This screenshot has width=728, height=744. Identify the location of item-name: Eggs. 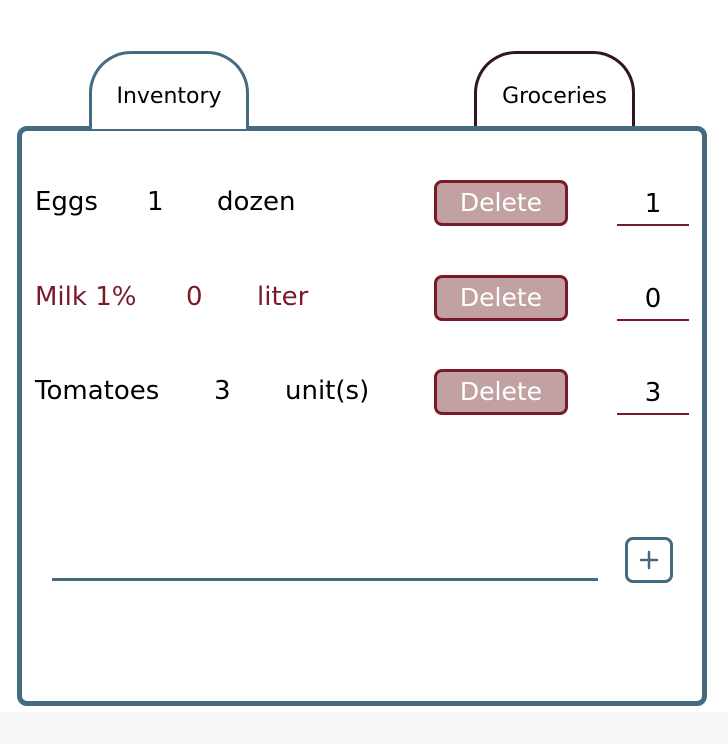
(66, 202).